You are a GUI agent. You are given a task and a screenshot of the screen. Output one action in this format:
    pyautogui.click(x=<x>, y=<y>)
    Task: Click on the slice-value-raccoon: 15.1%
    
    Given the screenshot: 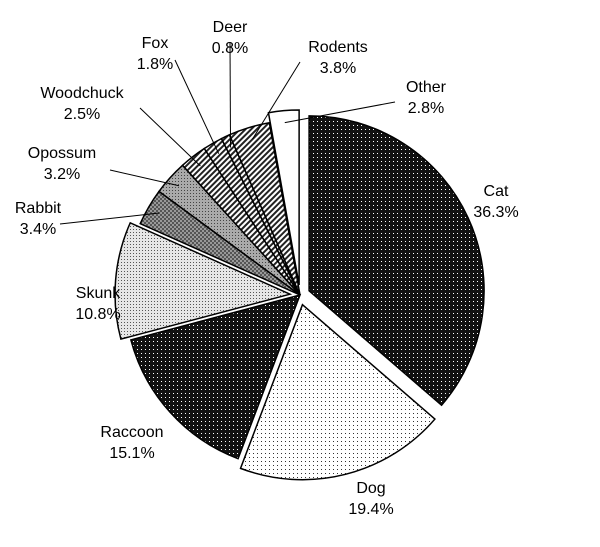 What is the action you would take?
    pyautogui.click(x=131, y=453)
    